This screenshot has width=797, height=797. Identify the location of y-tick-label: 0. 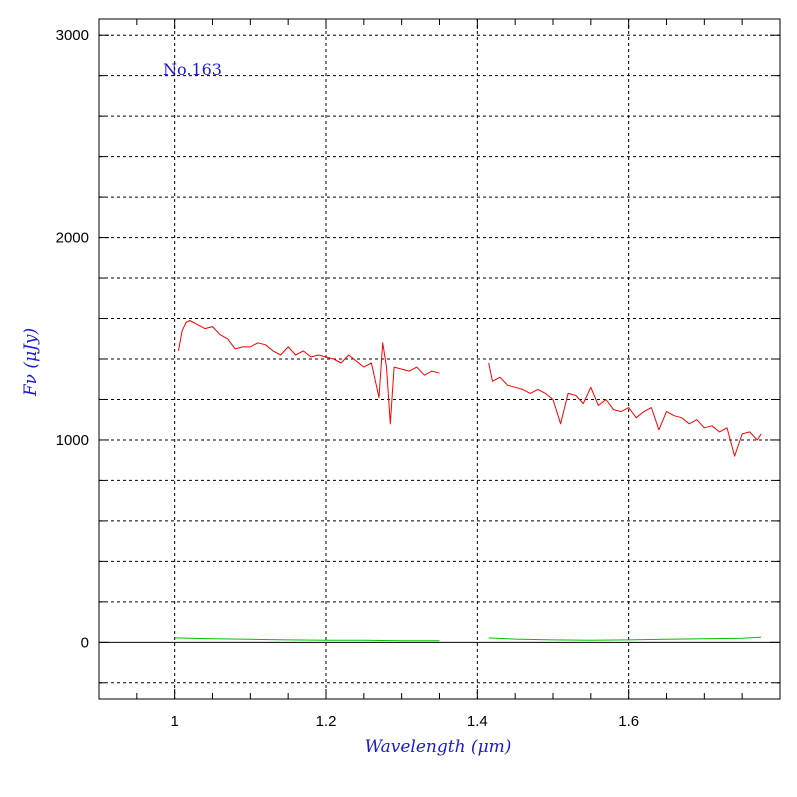
(85, 642).